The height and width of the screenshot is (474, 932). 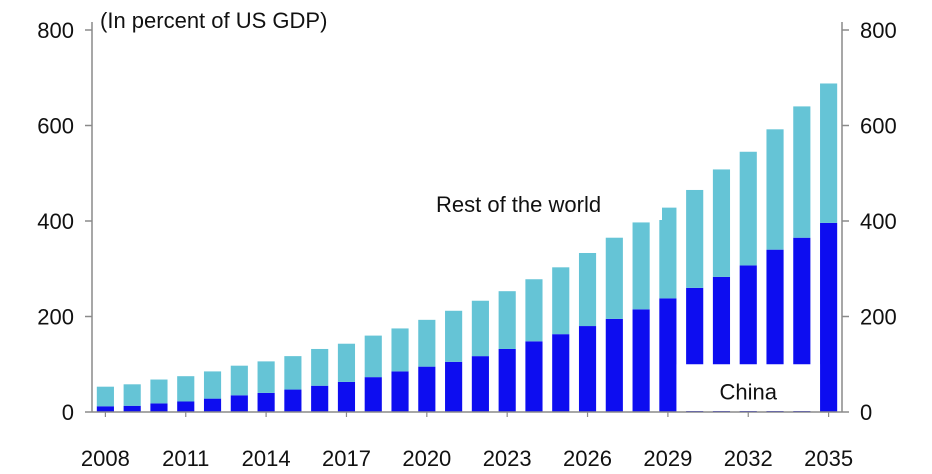 I want to click on bar-rest-of-the-world-2034, so click(x=802, y=172).